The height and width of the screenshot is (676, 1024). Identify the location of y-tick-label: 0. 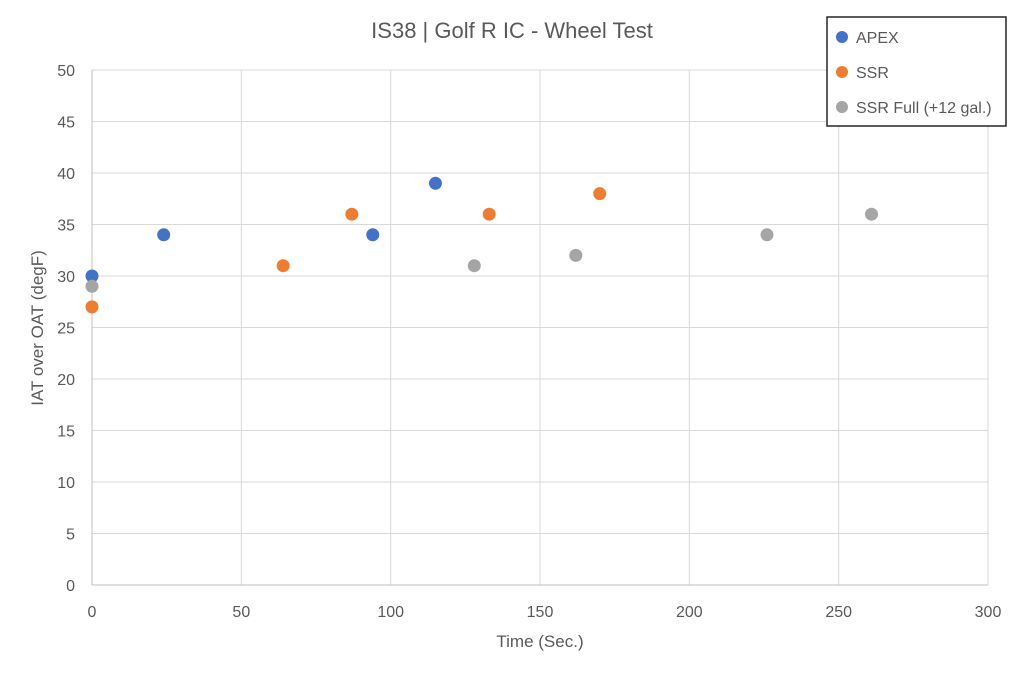
(70, 586).